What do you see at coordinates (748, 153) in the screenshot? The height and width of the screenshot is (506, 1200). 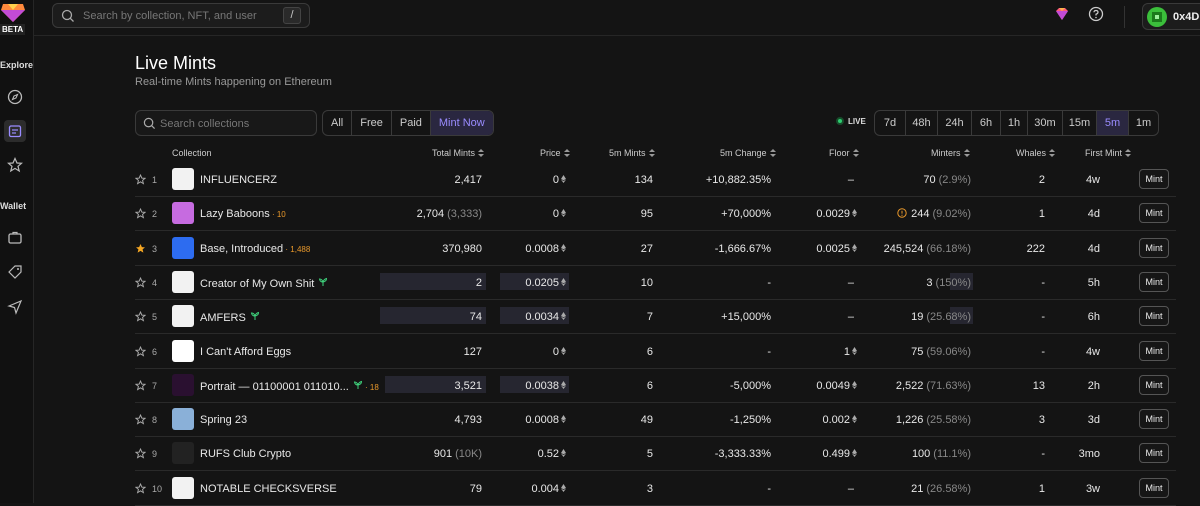 I see `column-header-5m-change: 5m Change` at bounding box center [748, 153].